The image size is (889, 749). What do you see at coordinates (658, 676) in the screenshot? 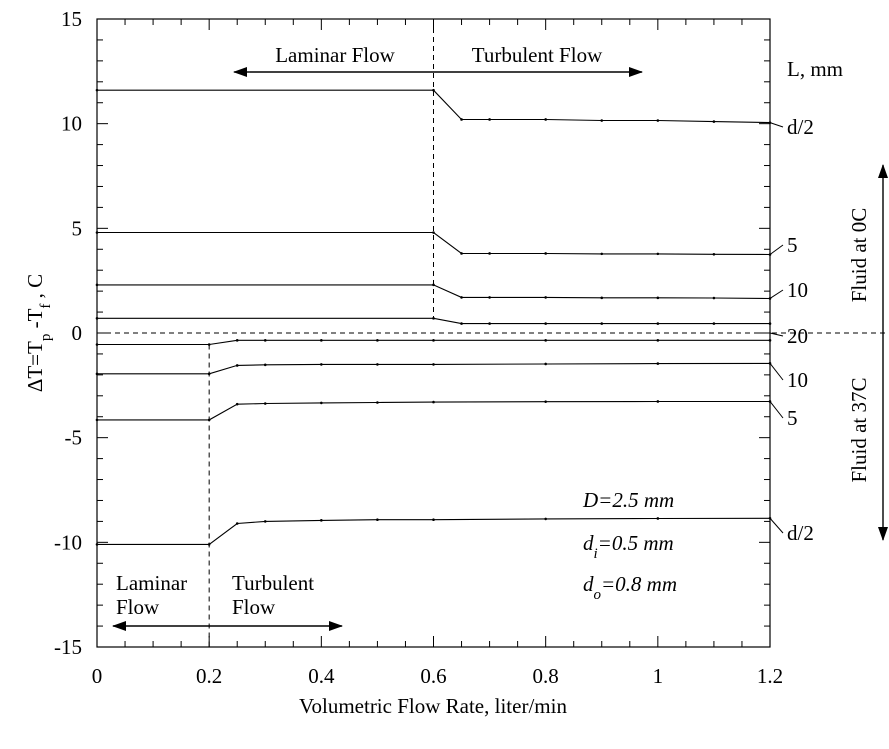
I see `x-tick-label: 1` at bounding box center [658, 676].